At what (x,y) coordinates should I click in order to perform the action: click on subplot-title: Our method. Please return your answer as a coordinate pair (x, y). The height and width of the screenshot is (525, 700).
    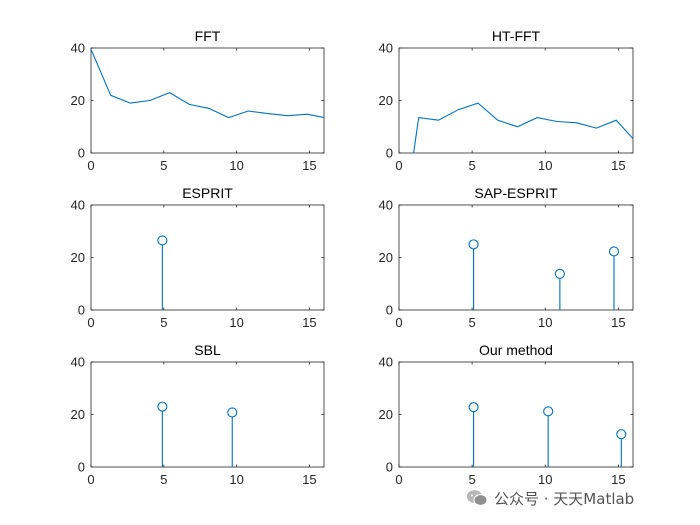
    Looking at the image, I should click on (516, 350).